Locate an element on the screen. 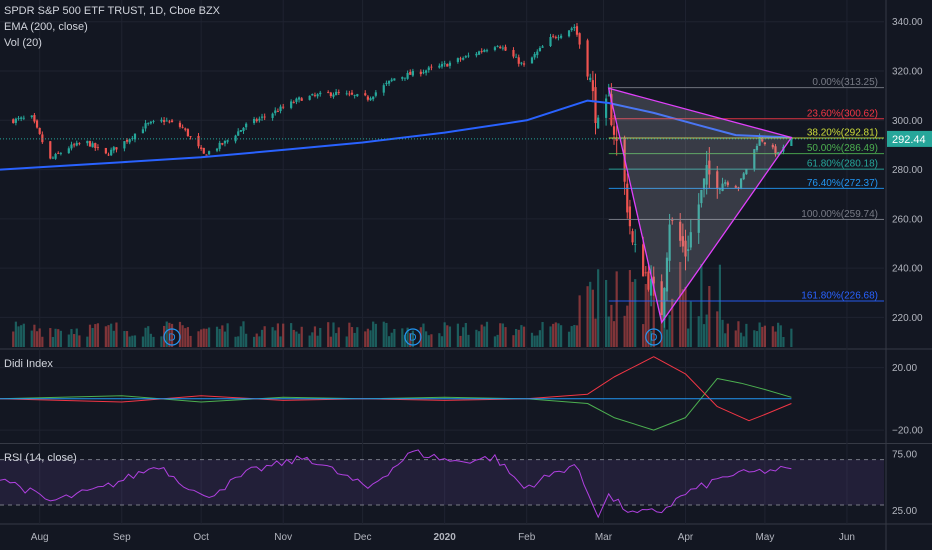  dividend-marker-label: D is located at coordinates (171, 338).